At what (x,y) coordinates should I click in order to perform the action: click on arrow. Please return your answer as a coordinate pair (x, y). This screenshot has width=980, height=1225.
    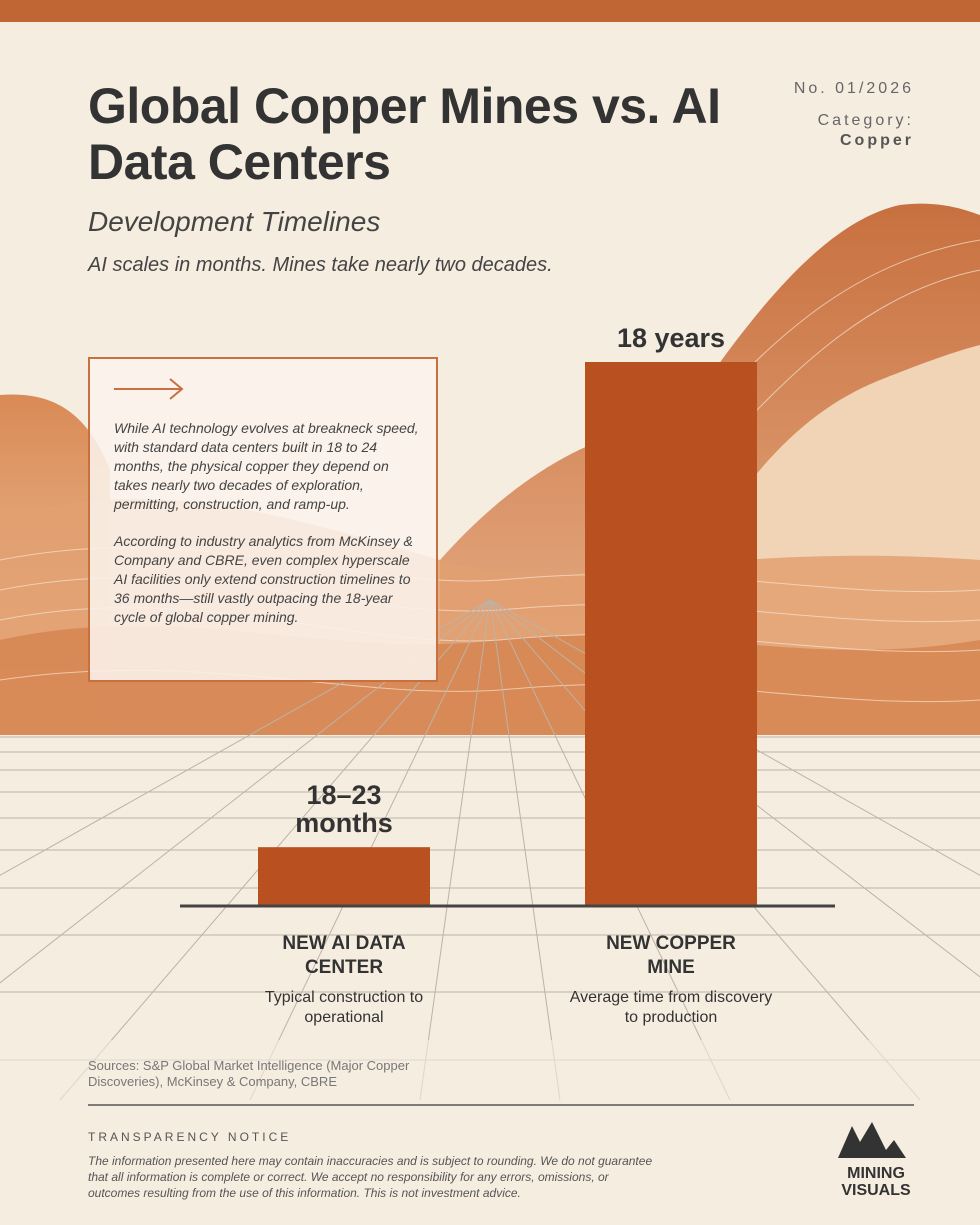
    Looking at the image, I should click on (149, 389).